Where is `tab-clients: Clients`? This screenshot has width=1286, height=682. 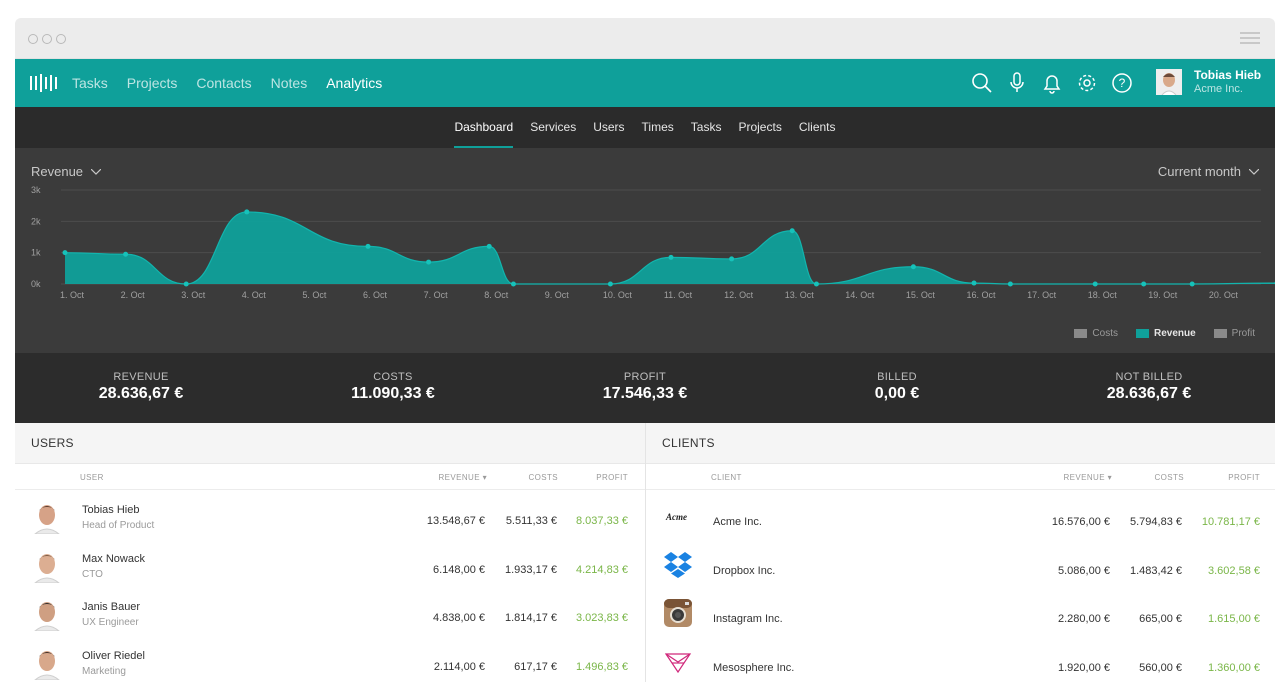
tab-clients: Clients is located at coordinates (817, 127).